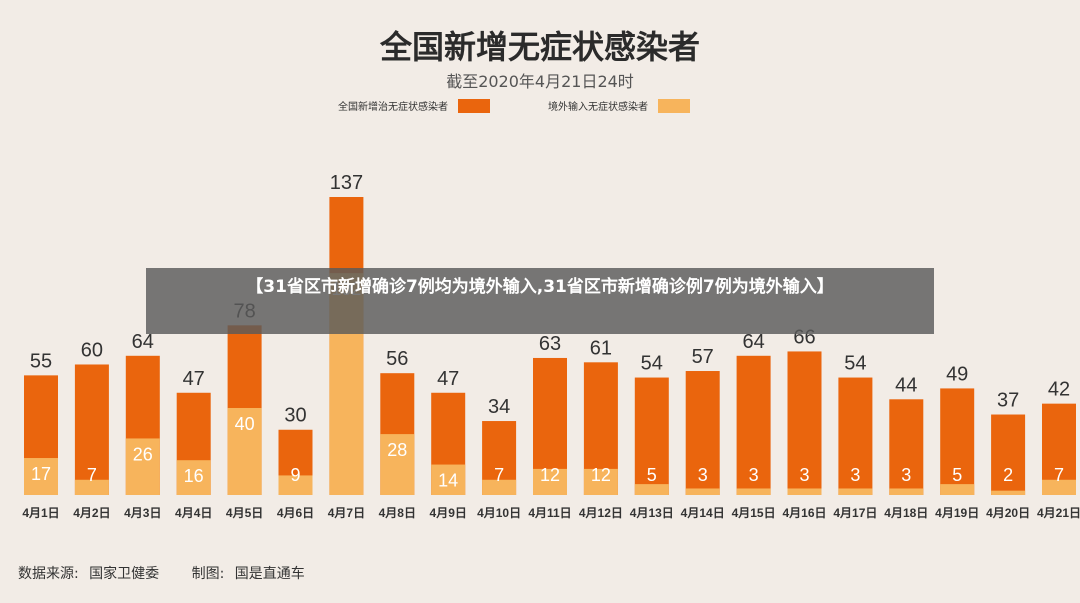 The width and height of the screenshot is (1080, 603). I want to click on label-total: 44, so click(906, 385).